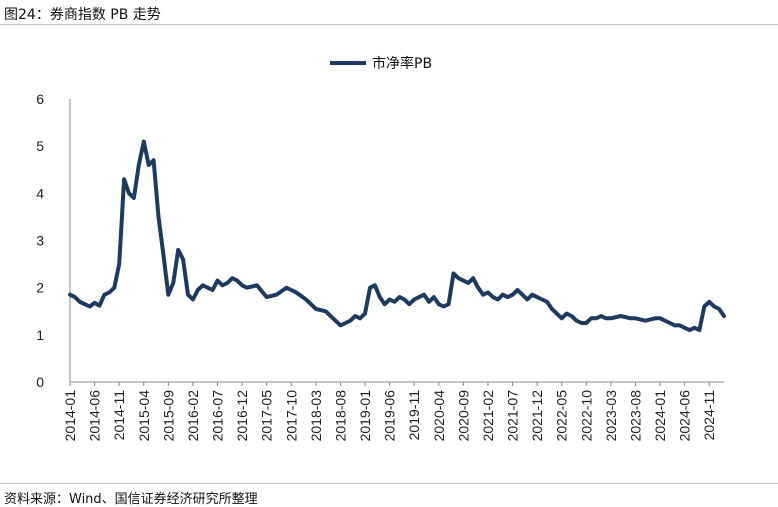  What do you see at coordinates (70, 416) in the screenshot?
I see `x-tick-label: 2014-01` at bounding box center [70, 416].